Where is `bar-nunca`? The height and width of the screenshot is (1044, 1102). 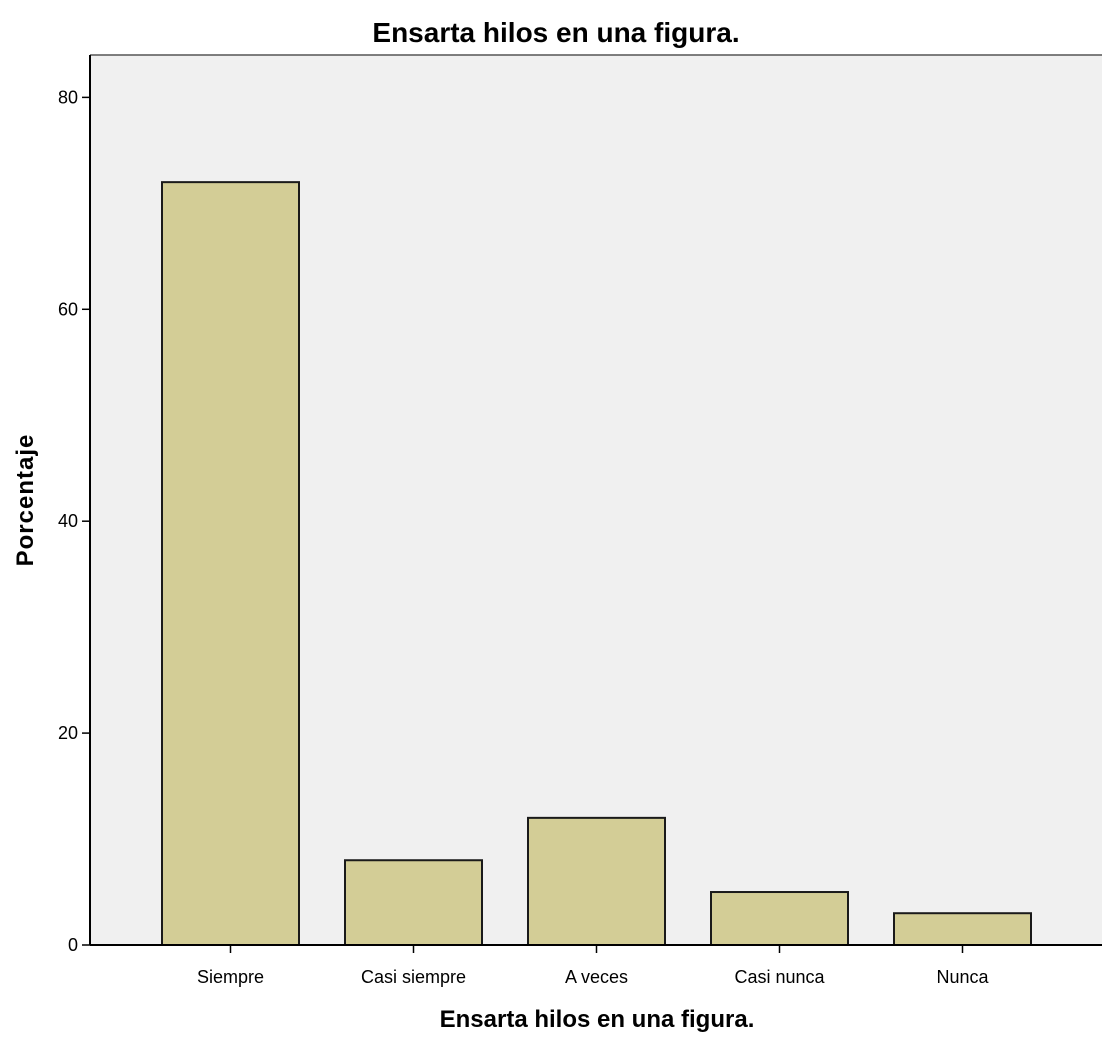 bar-nunca is located at coordinates (962, 929).